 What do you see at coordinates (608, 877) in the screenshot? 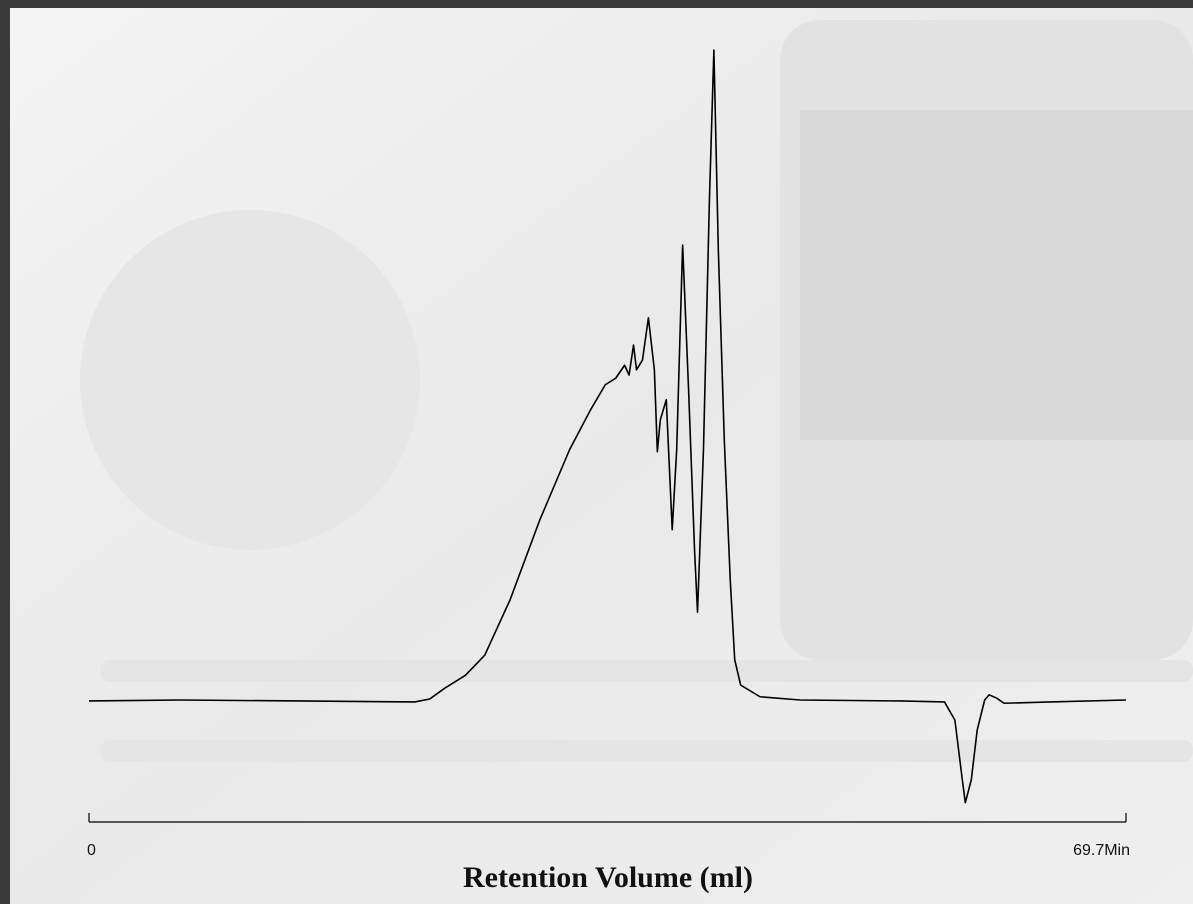
I see `x-axis-title: Retention Volume (ml)` at bounding box center [608, 877].